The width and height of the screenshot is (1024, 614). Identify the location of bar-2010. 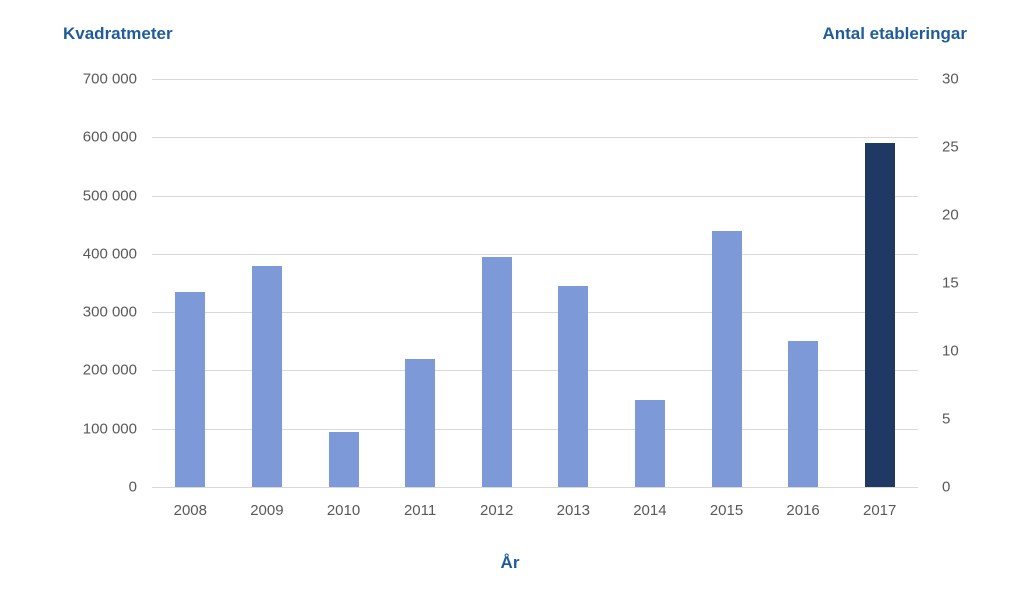
(343, 459).